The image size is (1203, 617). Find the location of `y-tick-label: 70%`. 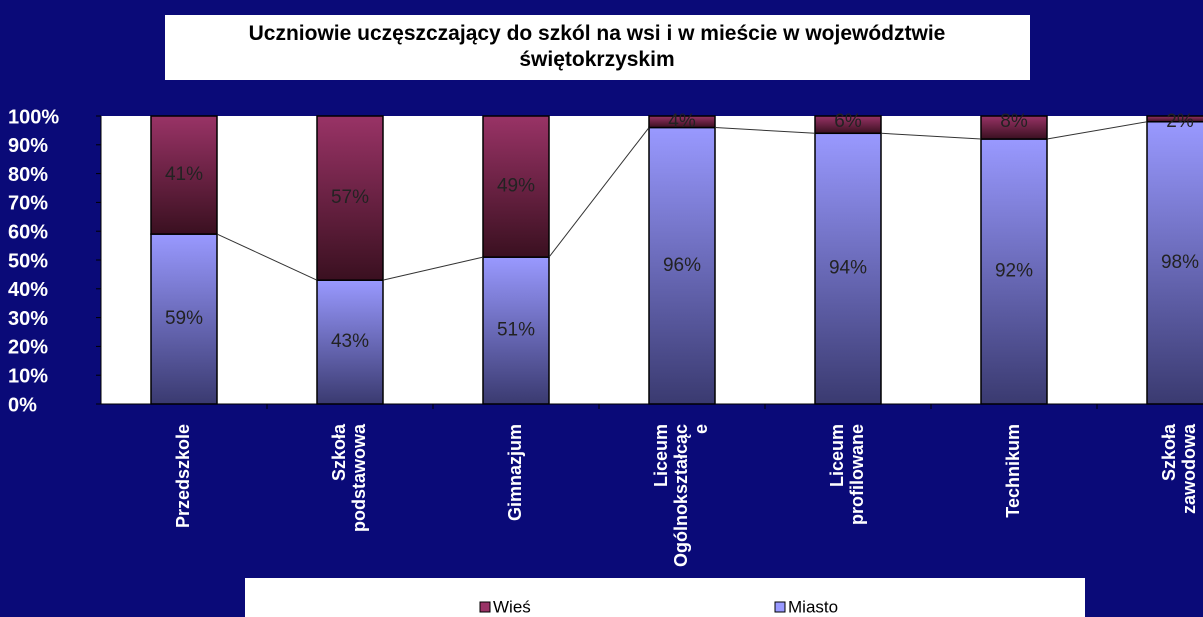

y-tick-label: 70% is located at coordinates (28, 204).